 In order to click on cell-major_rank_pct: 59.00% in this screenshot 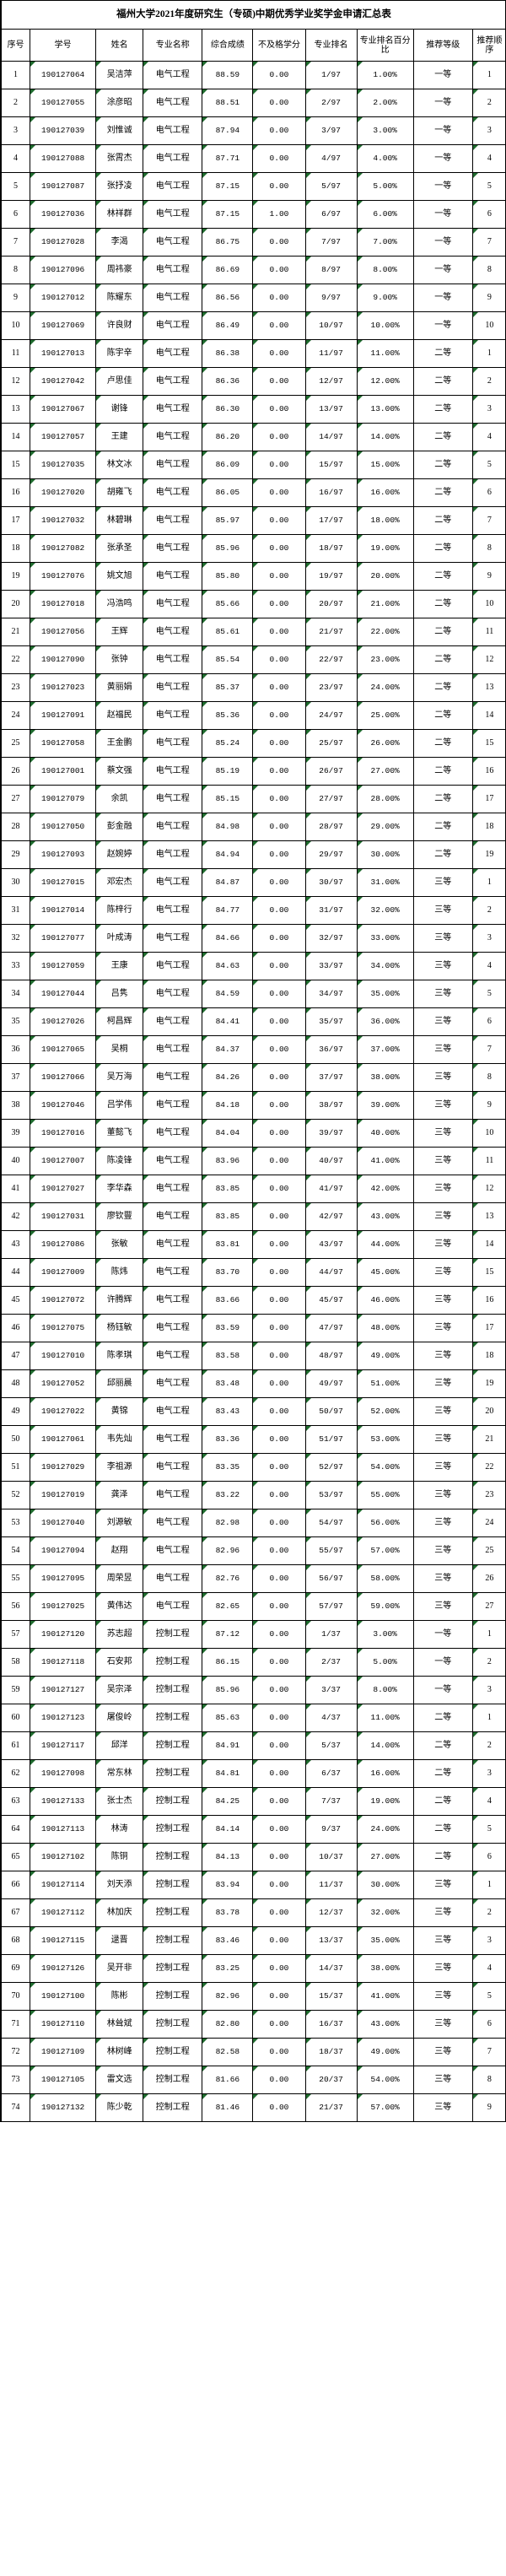, I will do `click(385, 1606)`.